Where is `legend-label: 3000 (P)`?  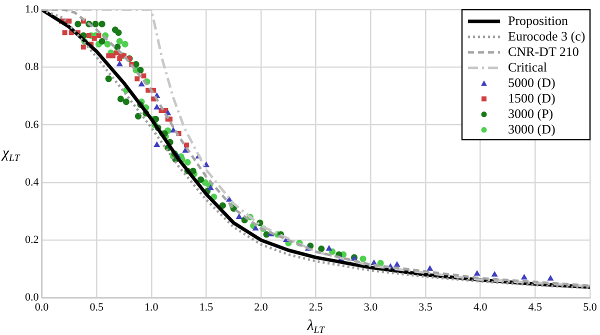
legend-label: 3000 (P) is located at coordinates (531, 113).